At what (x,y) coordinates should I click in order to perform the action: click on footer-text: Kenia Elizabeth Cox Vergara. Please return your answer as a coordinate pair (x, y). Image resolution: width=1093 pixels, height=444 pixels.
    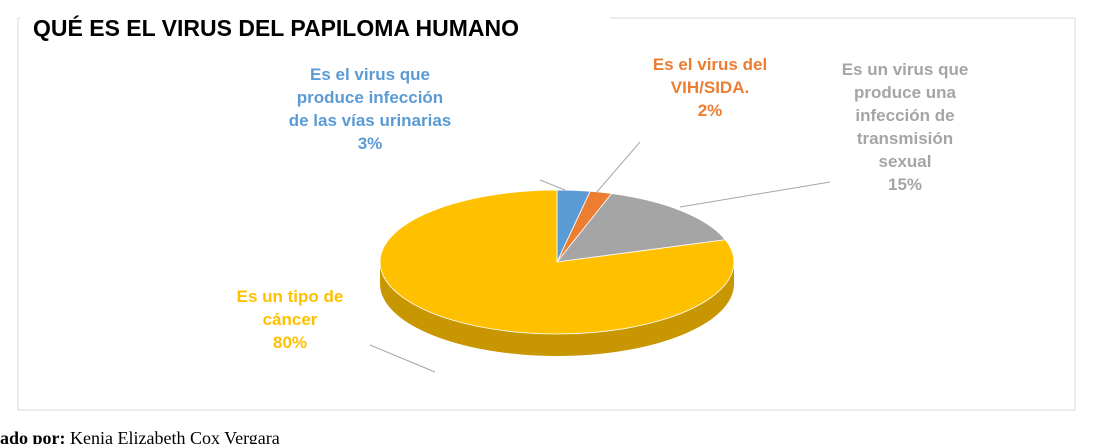
    Looking at the image, I should click on (175, 436).